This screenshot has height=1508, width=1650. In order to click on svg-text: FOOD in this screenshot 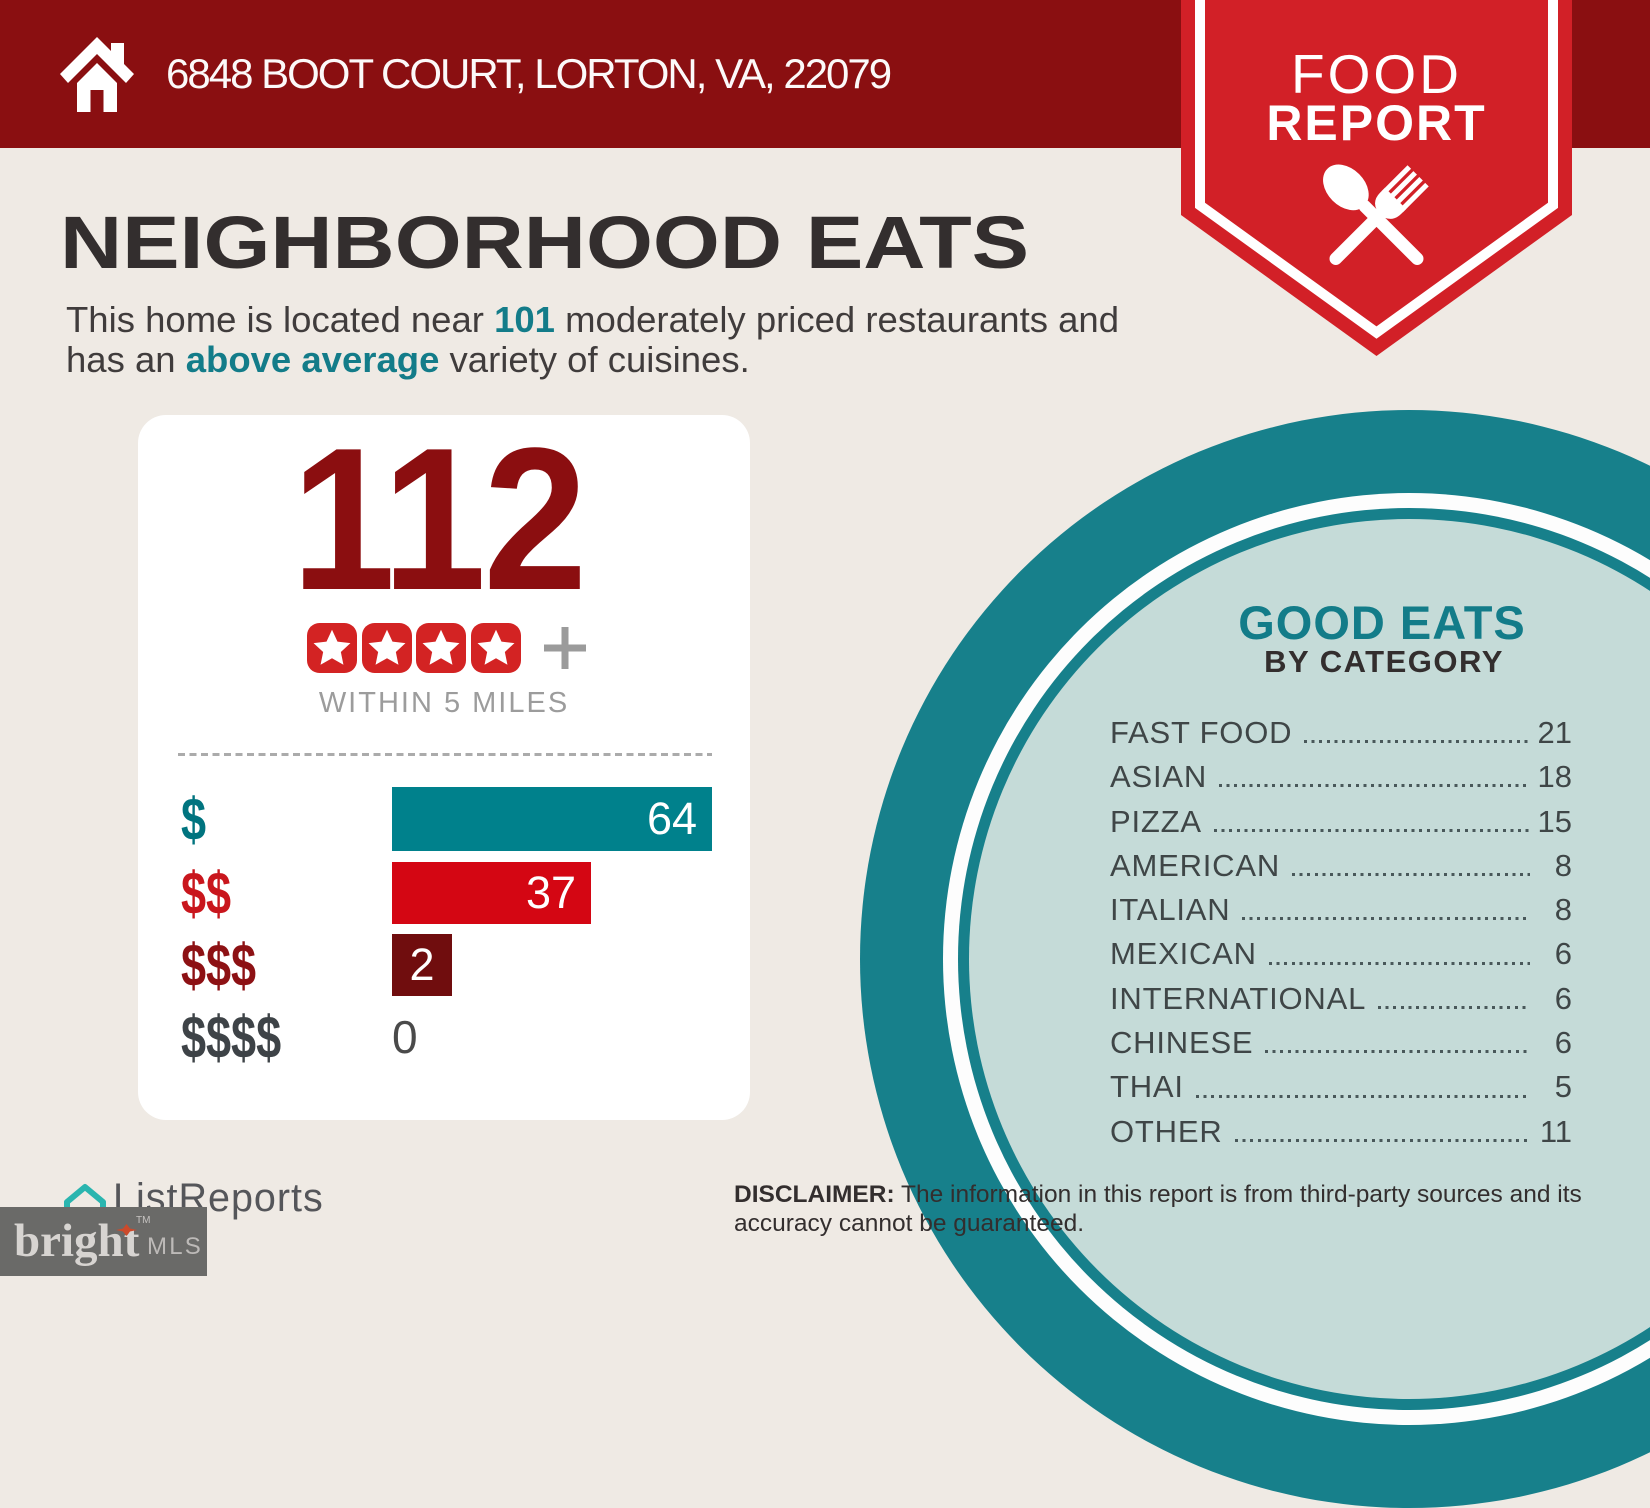, I will do `click(1376, 74)`.